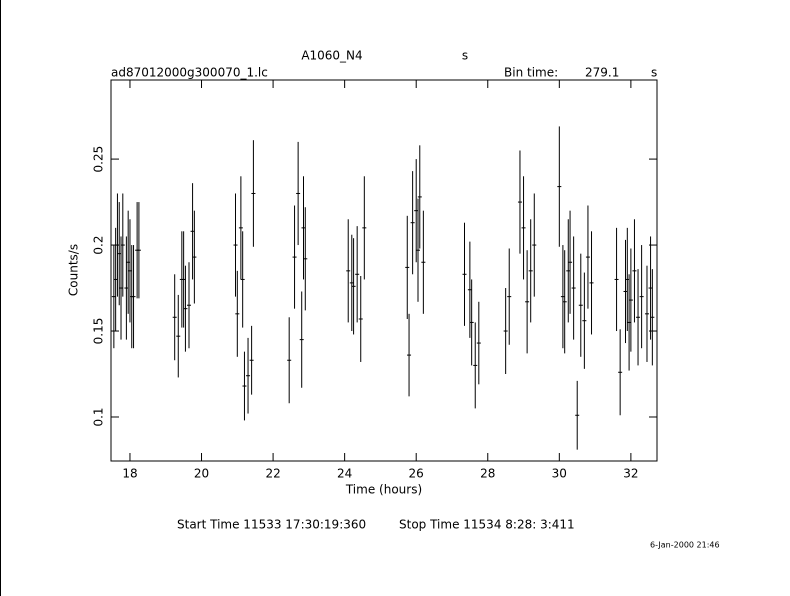  I want to click on x-tick-label: 22, so click(272, 474).